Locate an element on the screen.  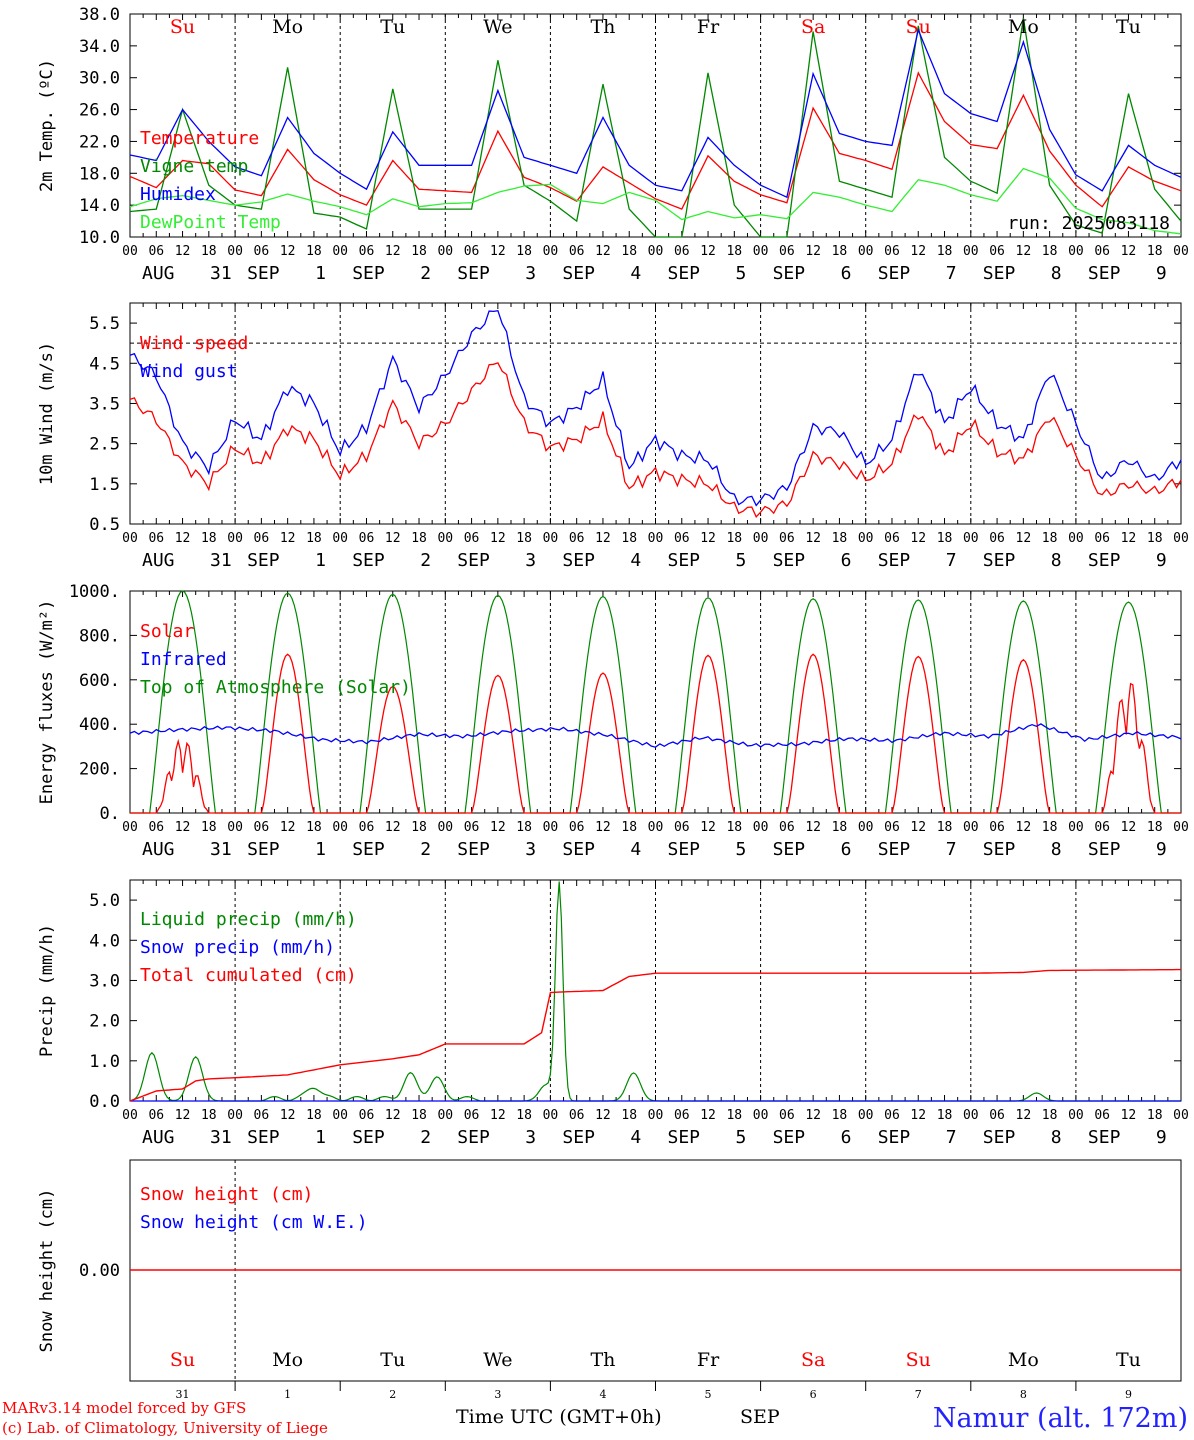
series-line-humidex is located at coordinates (655, 113).